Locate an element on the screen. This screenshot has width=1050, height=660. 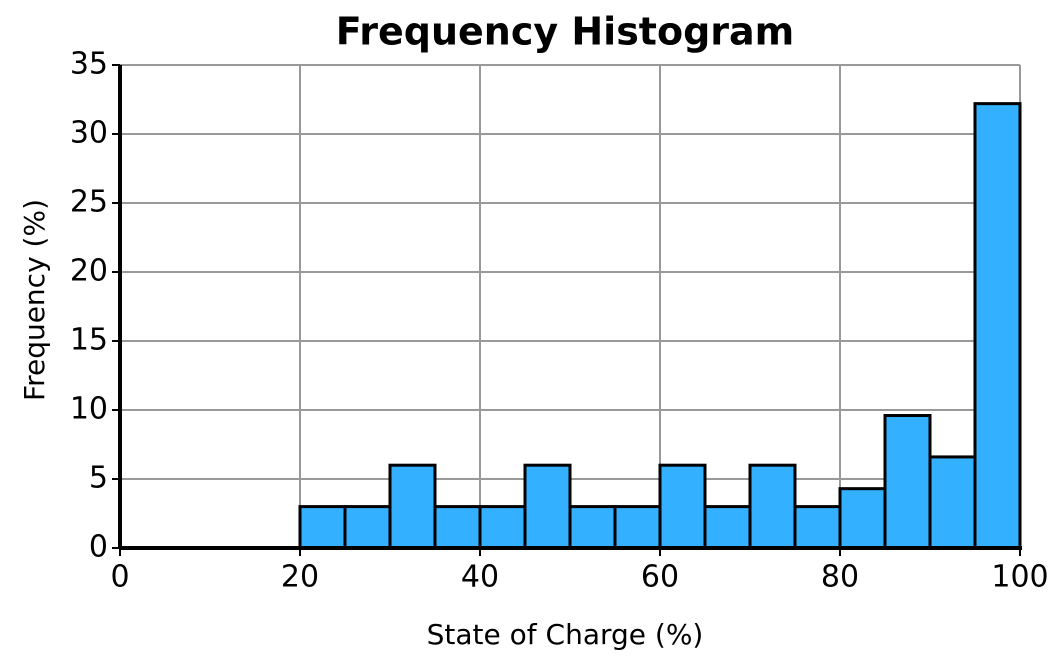
x-tick-label: 0 is located at coordinates (119, 577).